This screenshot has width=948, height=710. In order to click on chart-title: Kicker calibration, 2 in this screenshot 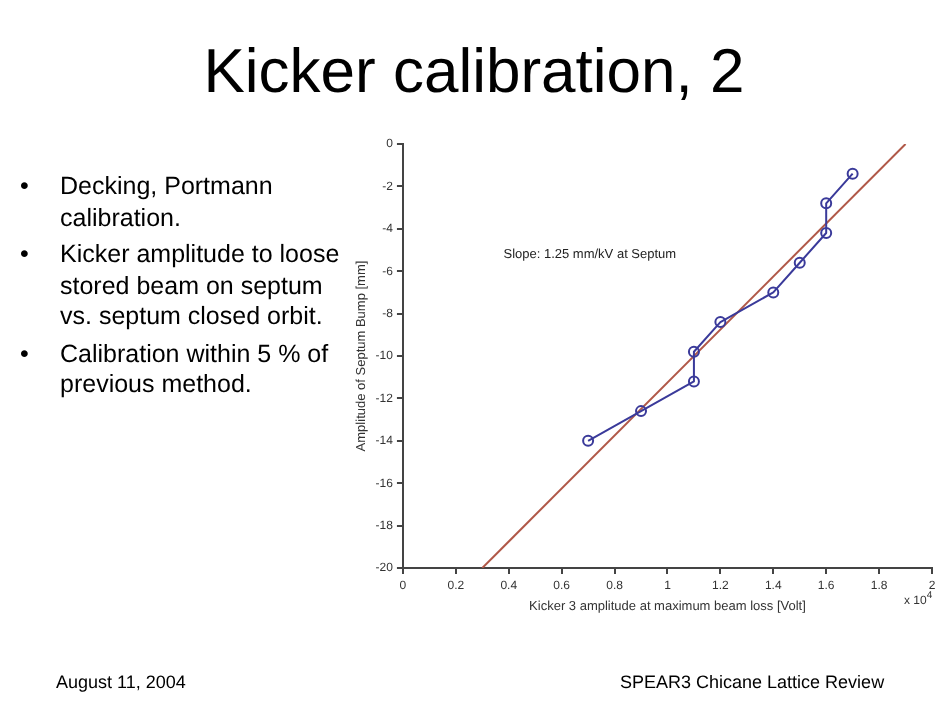, I will do `click(474, 72)`.